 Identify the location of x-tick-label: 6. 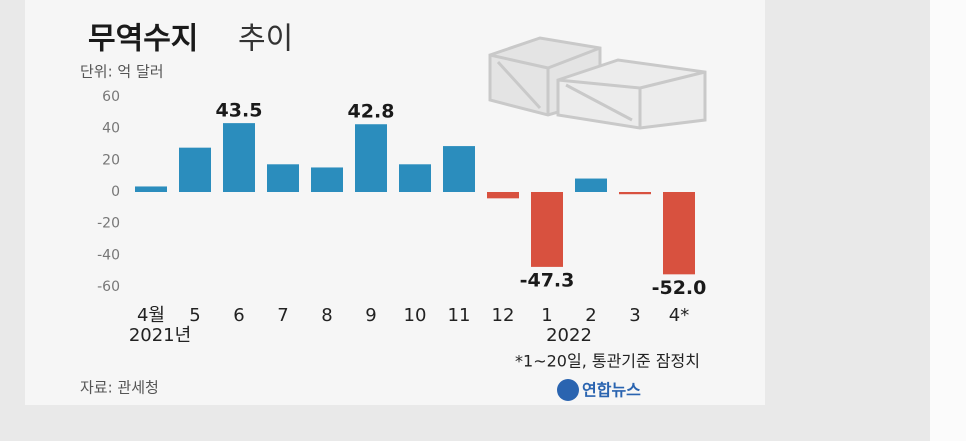
(238, 315).